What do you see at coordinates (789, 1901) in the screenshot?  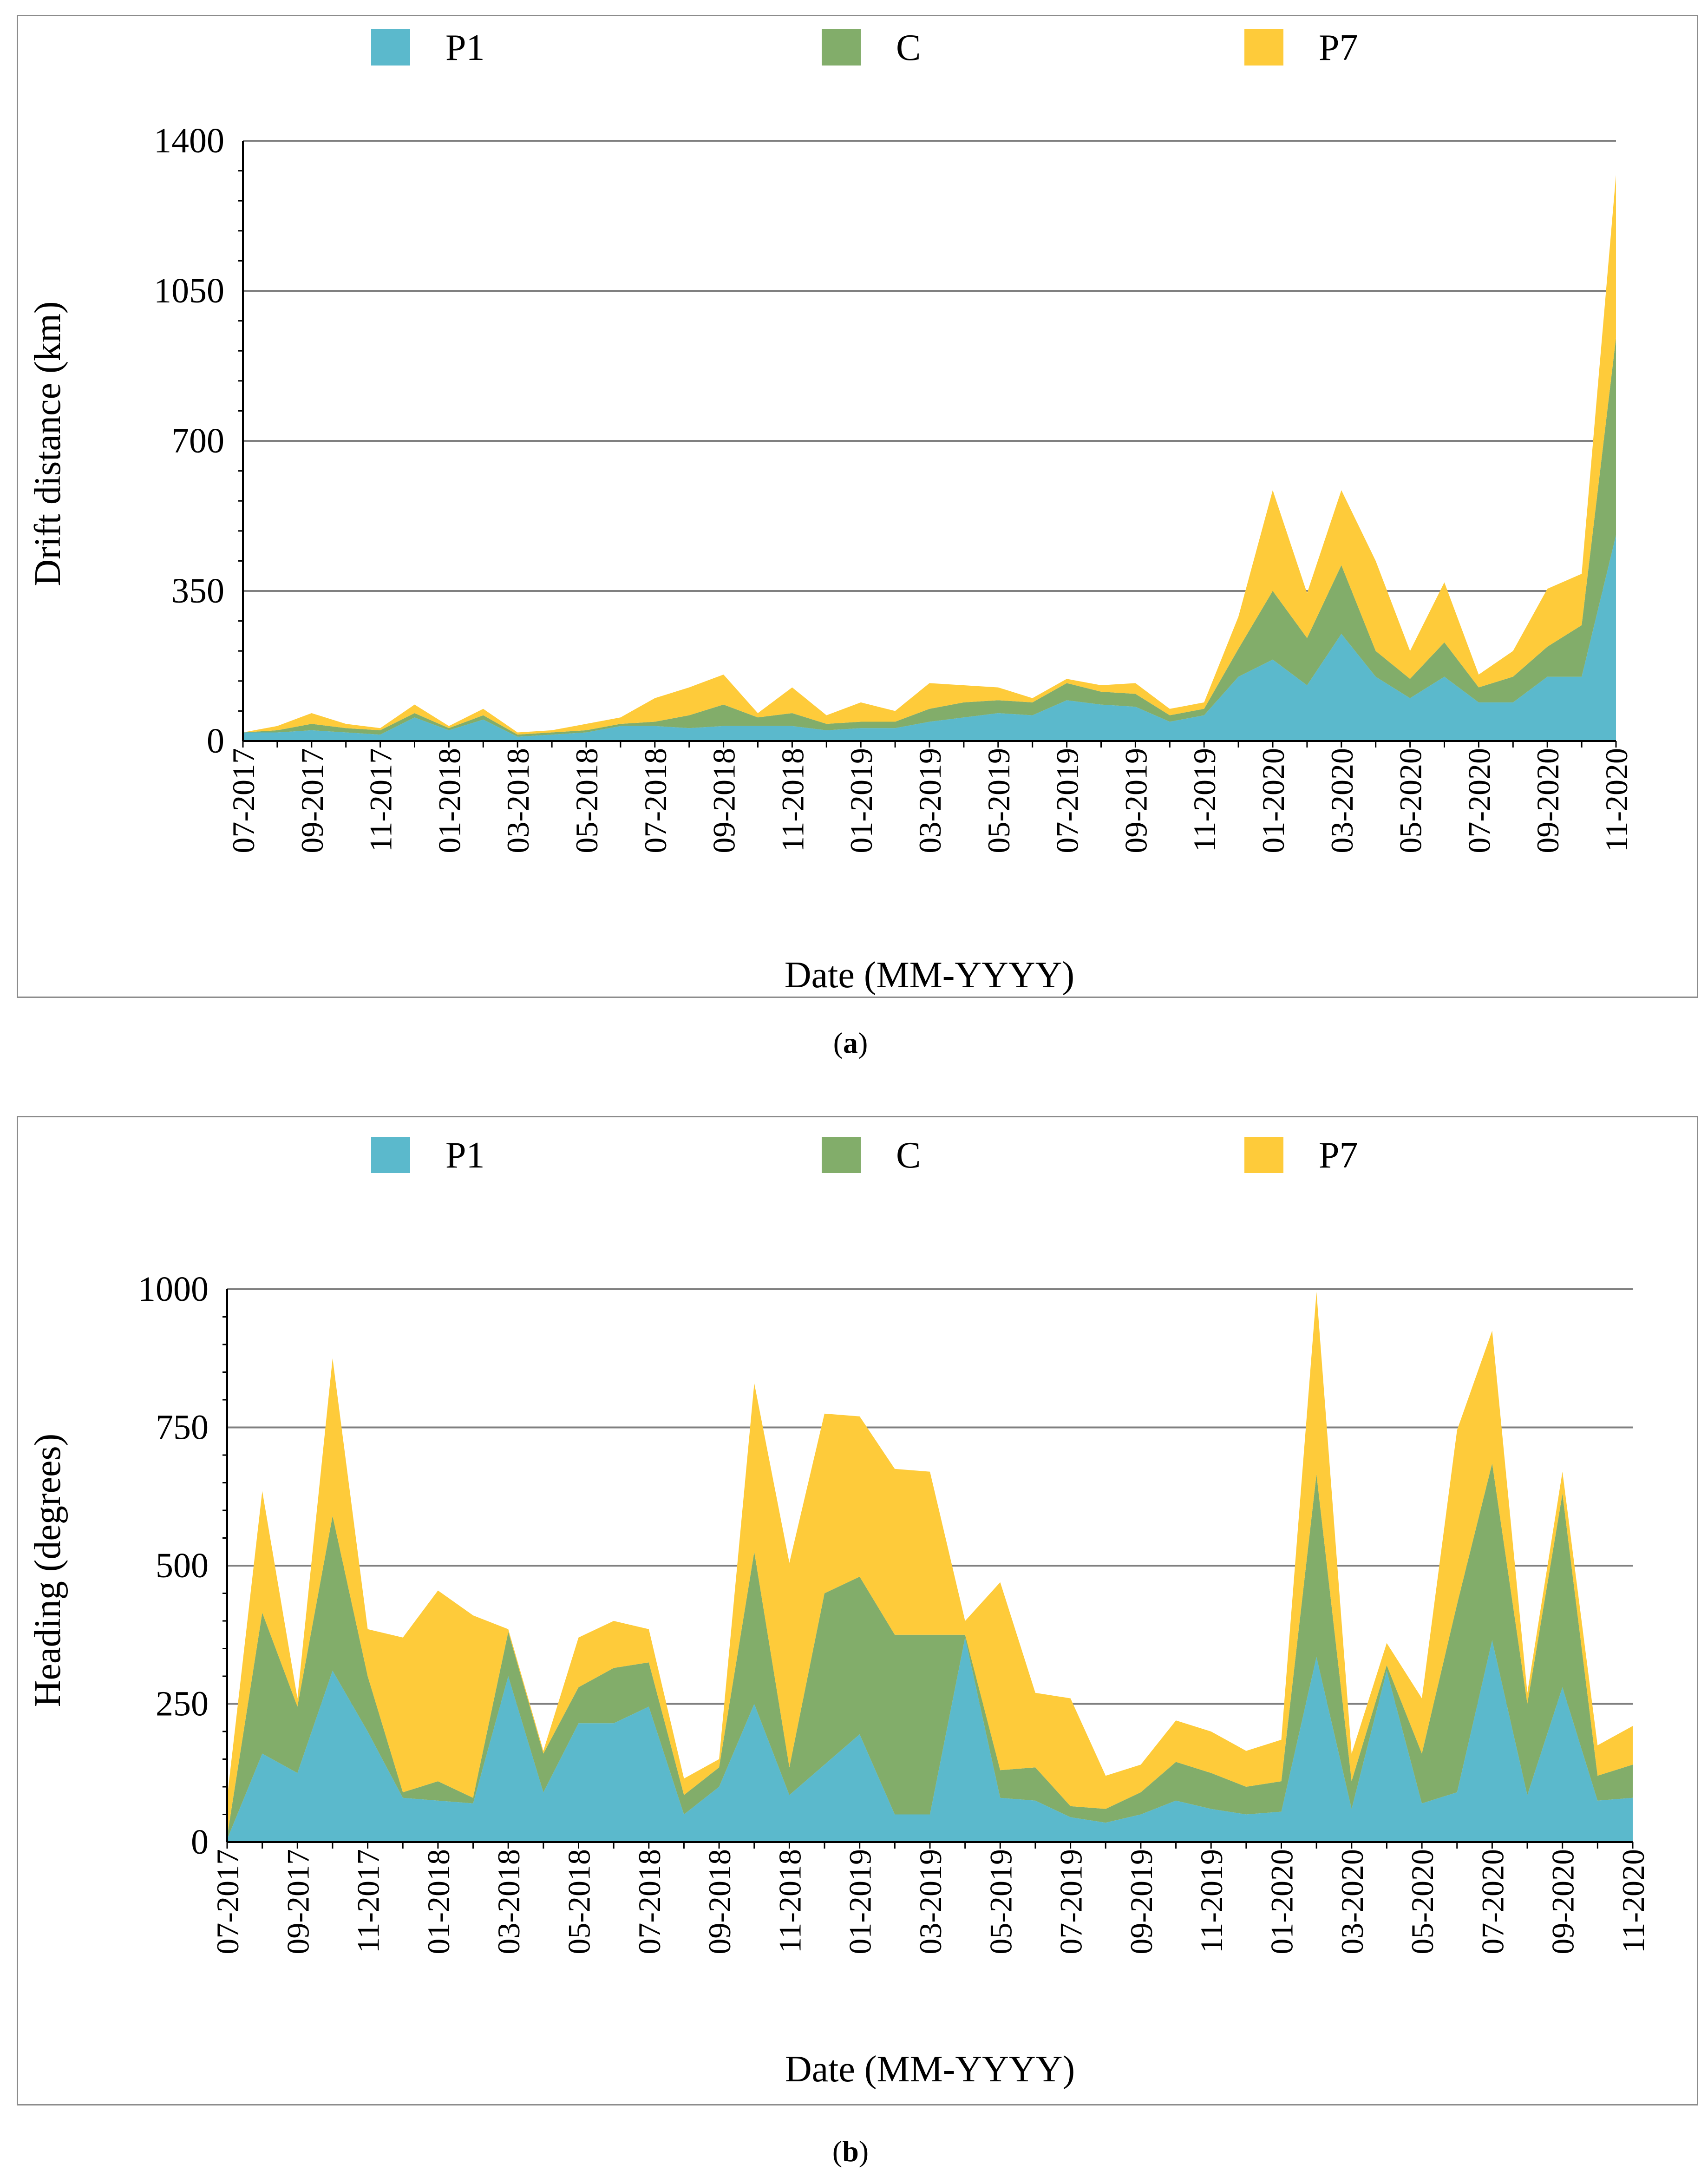 I see `chartb-xtick-label: 11-2018` at bounding box center [789, 1901].